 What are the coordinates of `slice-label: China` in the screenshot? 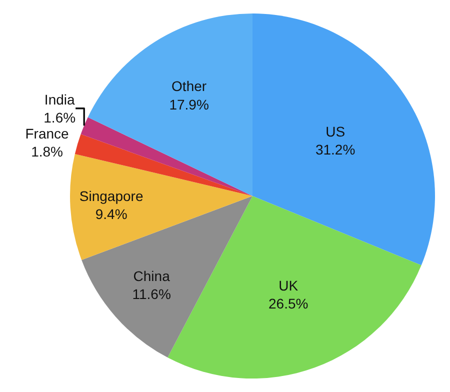 It's located at (151, 276).